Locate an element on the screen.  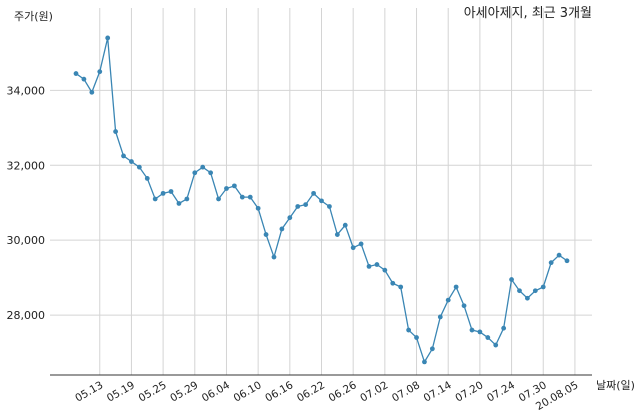
x-tick-label: 07.20 is located at coordinates (469, 391).